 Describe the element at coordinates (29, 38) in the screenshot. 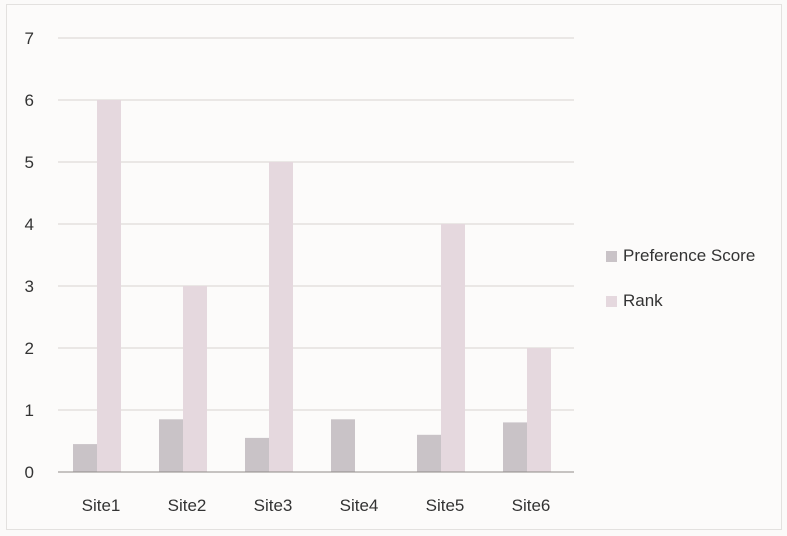

I see `y-tick-label-7: 7` at that location.